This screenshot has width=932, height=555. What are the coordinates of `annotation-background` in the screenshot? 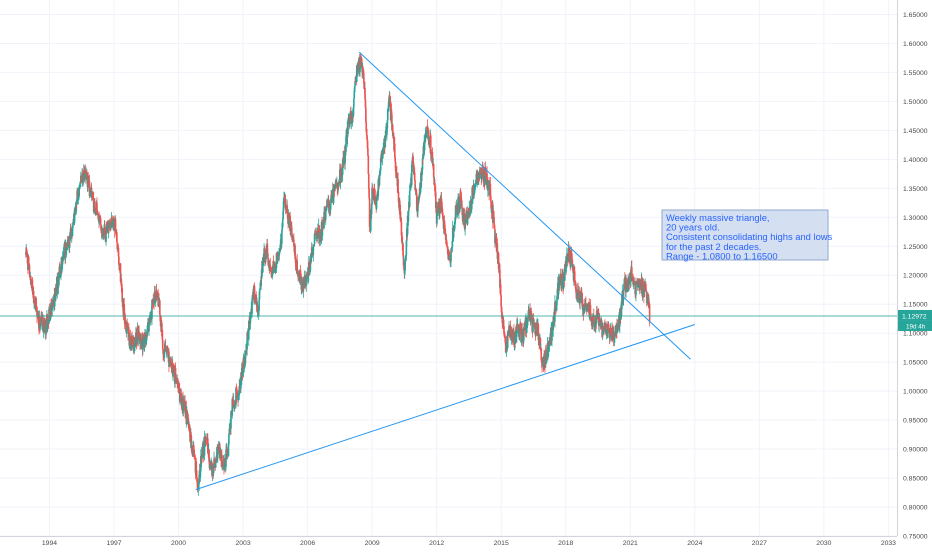 It's located at (745, 235).